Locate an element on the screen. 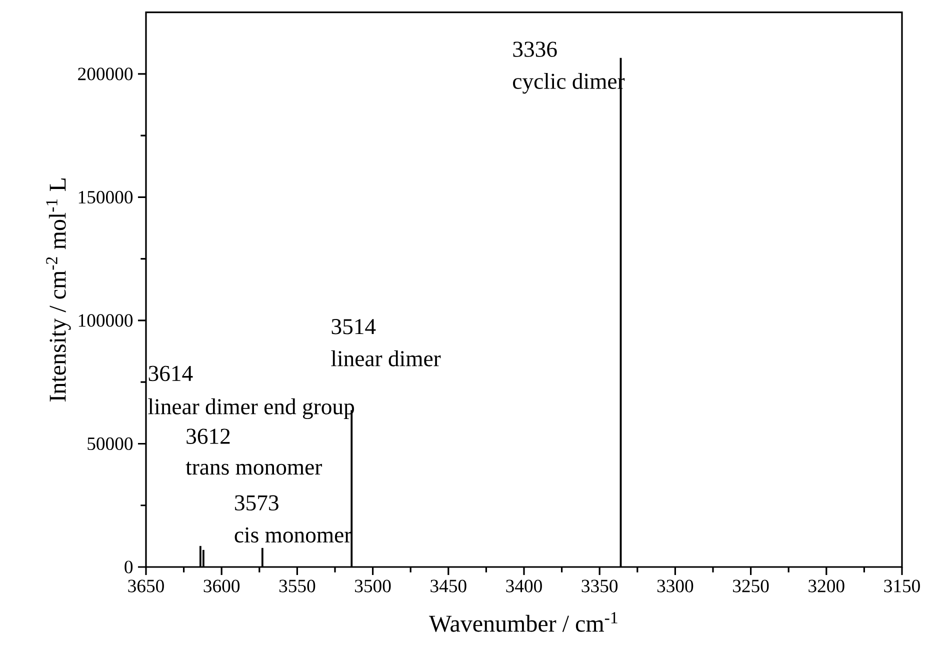 Image resolution: width=929 pixels, height=662 pixels. y-tick-label: 100000 is located at coordinates (105, 320).